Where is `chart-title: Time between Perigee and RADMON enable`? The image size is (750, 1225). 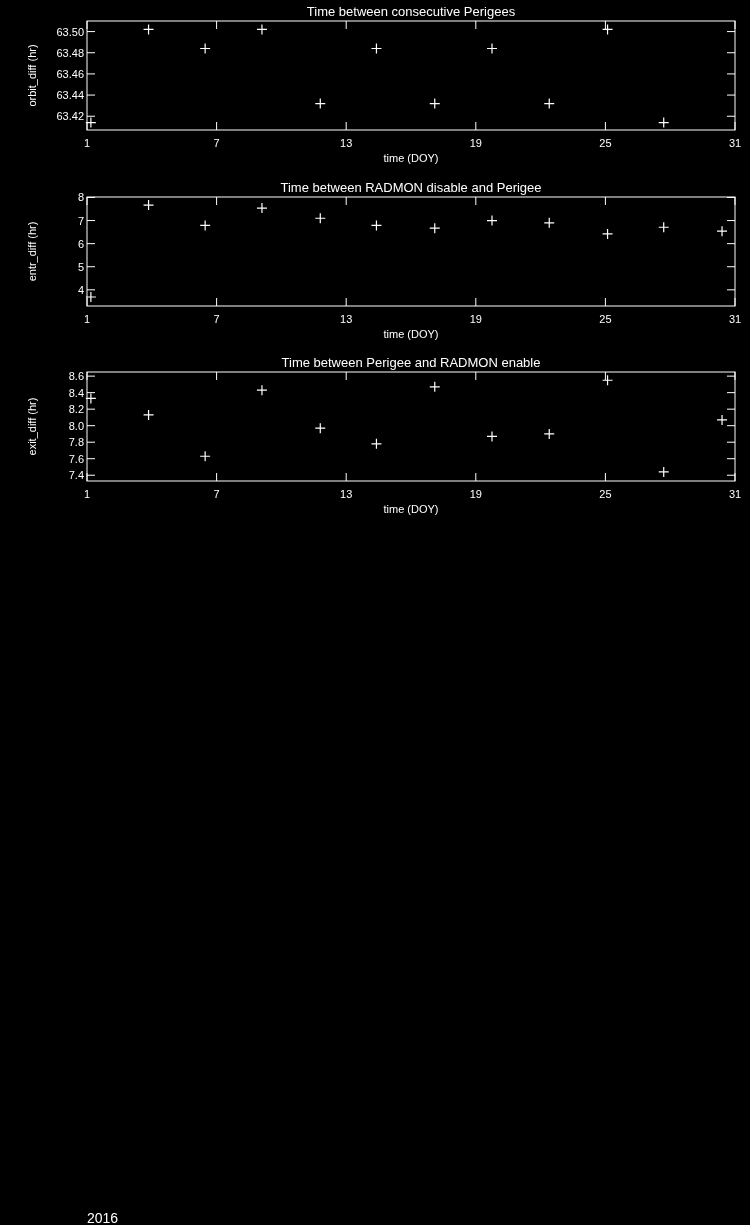 chart-title: Time between Perigee and RADMON enable is located at coordinates (411, 362).